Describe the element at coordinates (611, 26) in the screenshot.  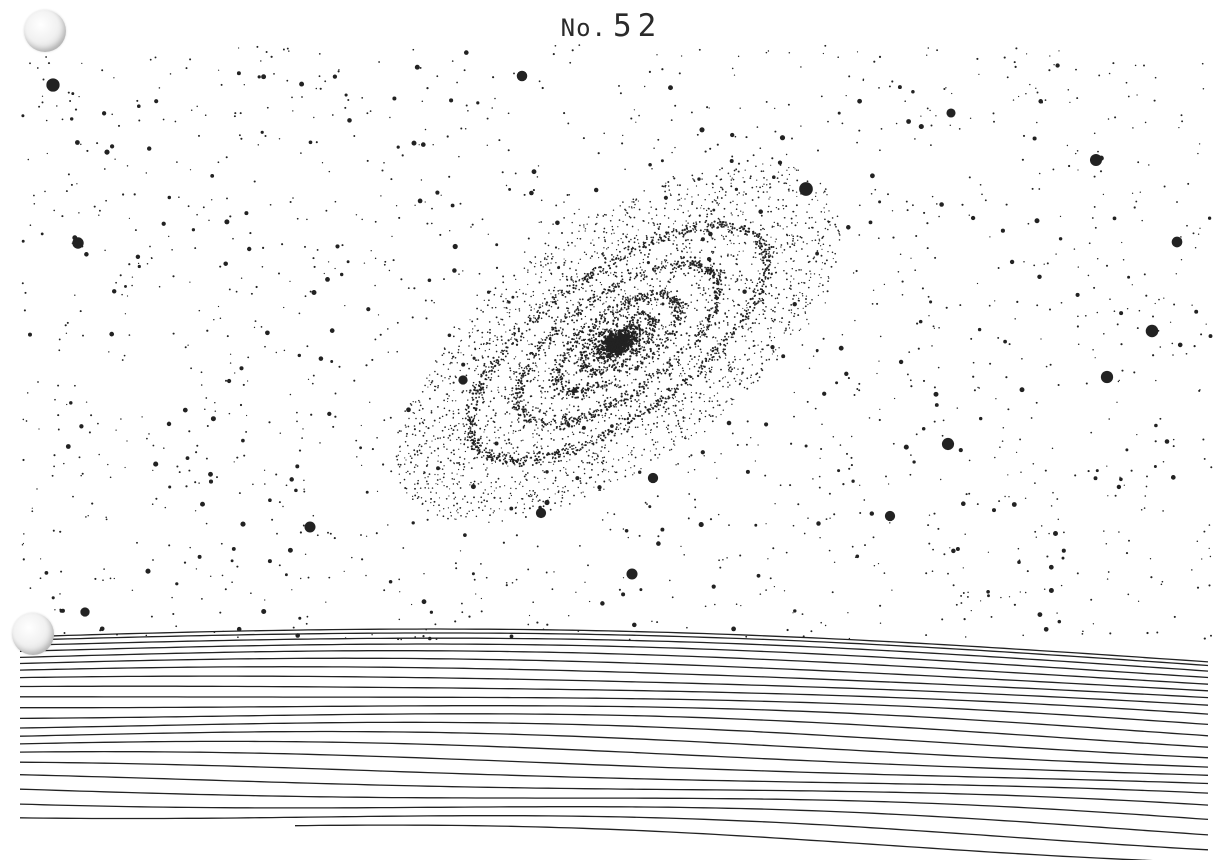
I see `plate-number: No. 52` at that location.